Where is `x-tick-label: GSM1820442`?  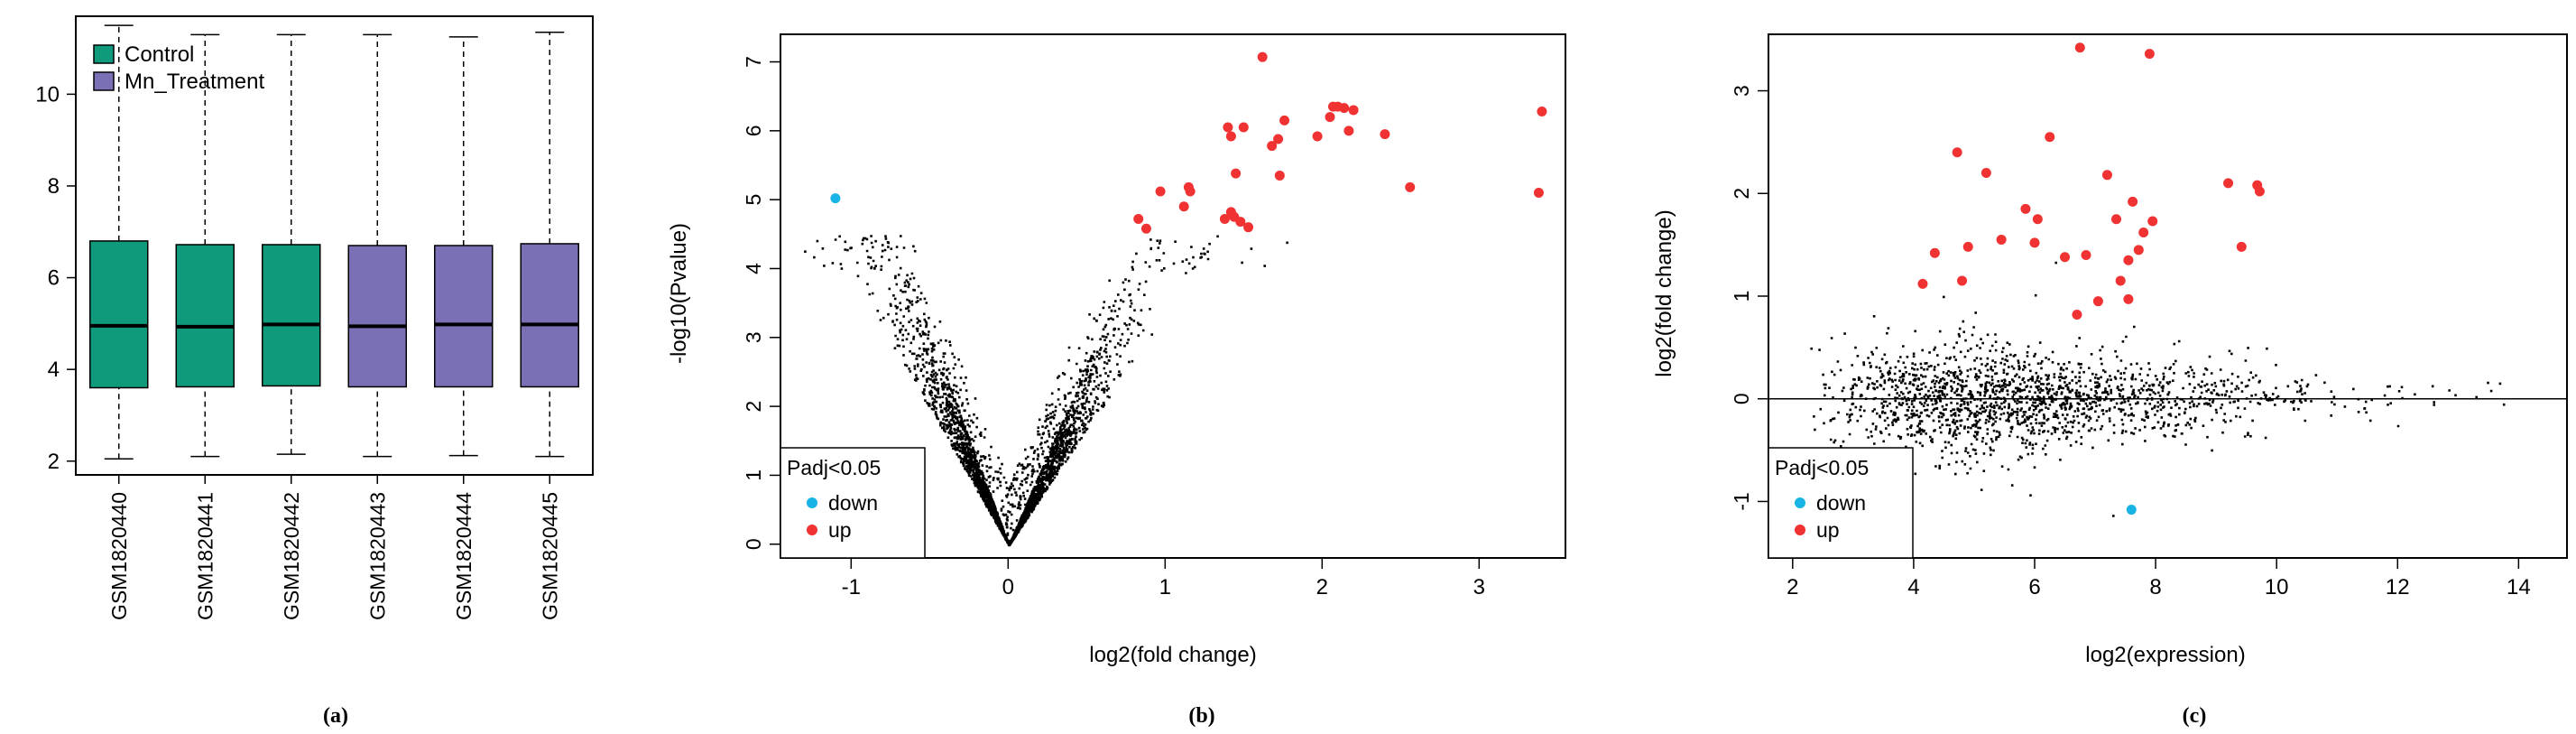 x-tick-label: GSM1820442 is located at coordinates (291, 556).